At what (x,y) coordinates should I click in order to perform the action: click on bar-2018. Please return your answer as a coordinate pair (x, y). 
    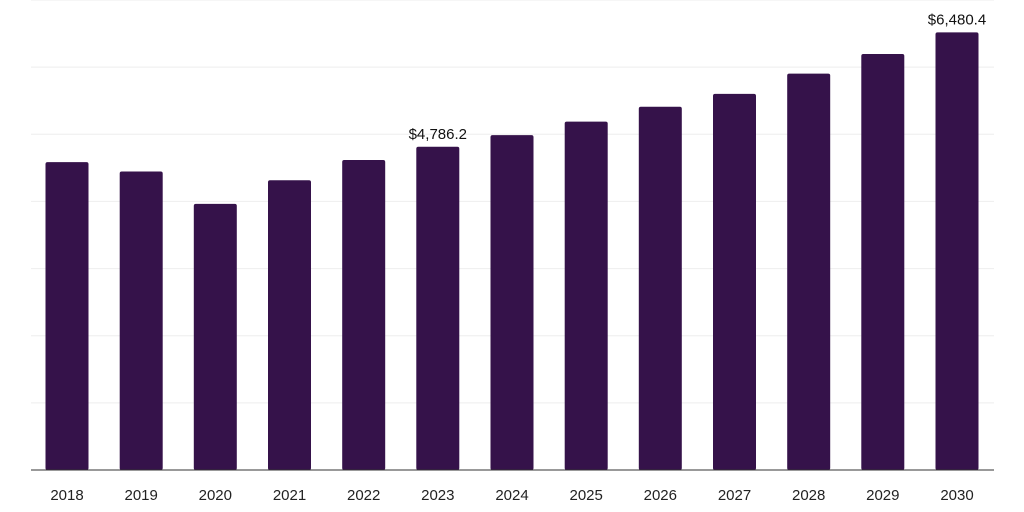
    Looking at the image, I should click on (67, 316).